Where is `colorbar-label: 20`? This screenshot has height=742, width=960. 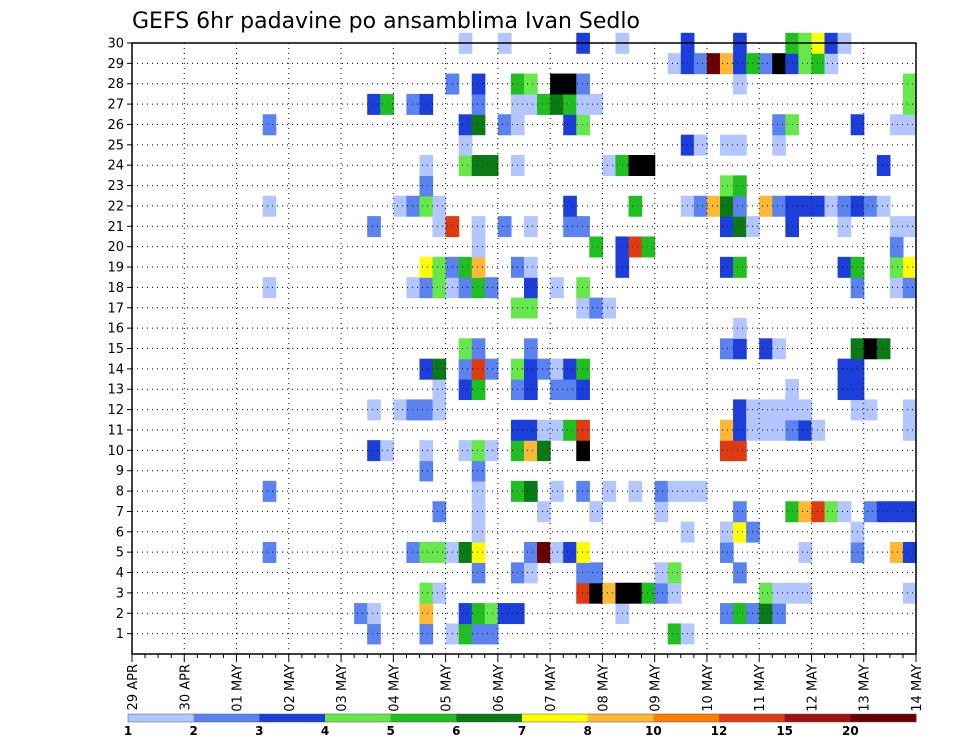 colorbar-label: 20 is located at coordinates (850, 731).